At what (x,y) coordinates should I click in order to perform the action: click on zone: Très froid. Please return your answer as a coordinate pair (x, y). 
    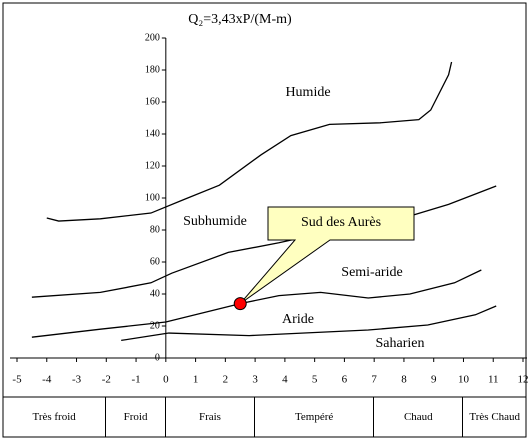
    Looking at the image, I should click on (55, 417).